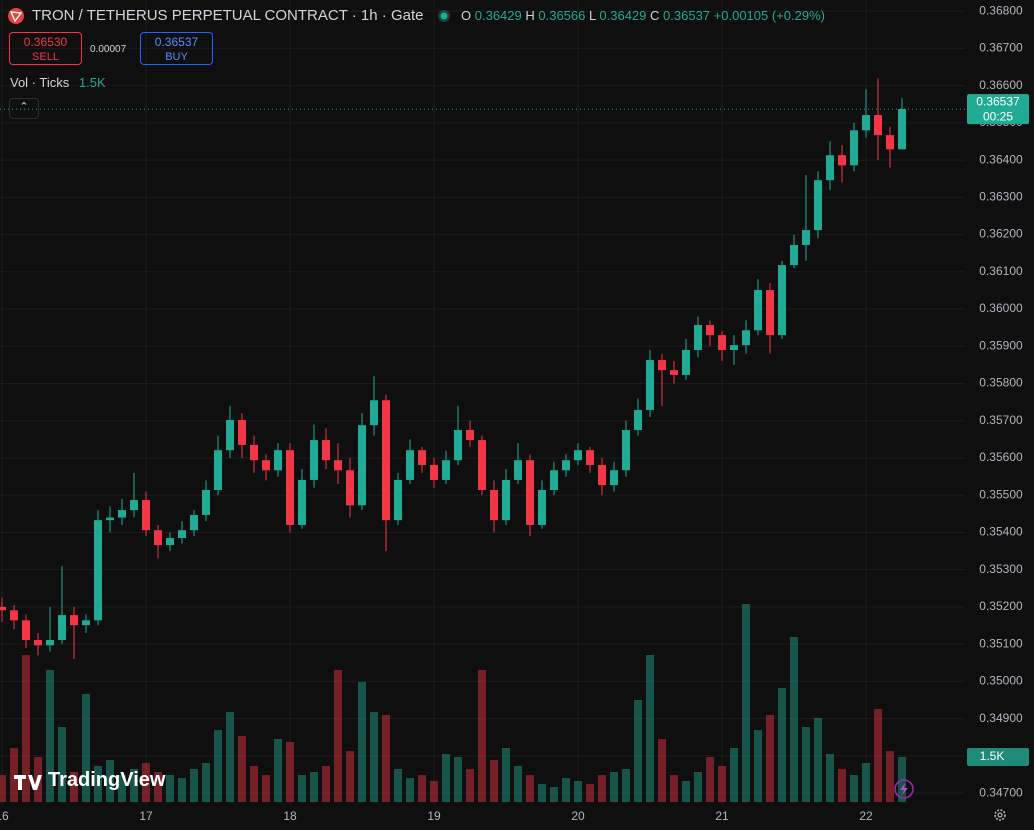 Image resolution: width=1034 pixels, height=830 pixels. Describe the element at coordinates (45, 57) in the screenshot. I see `sell-label: SELL` at that location.